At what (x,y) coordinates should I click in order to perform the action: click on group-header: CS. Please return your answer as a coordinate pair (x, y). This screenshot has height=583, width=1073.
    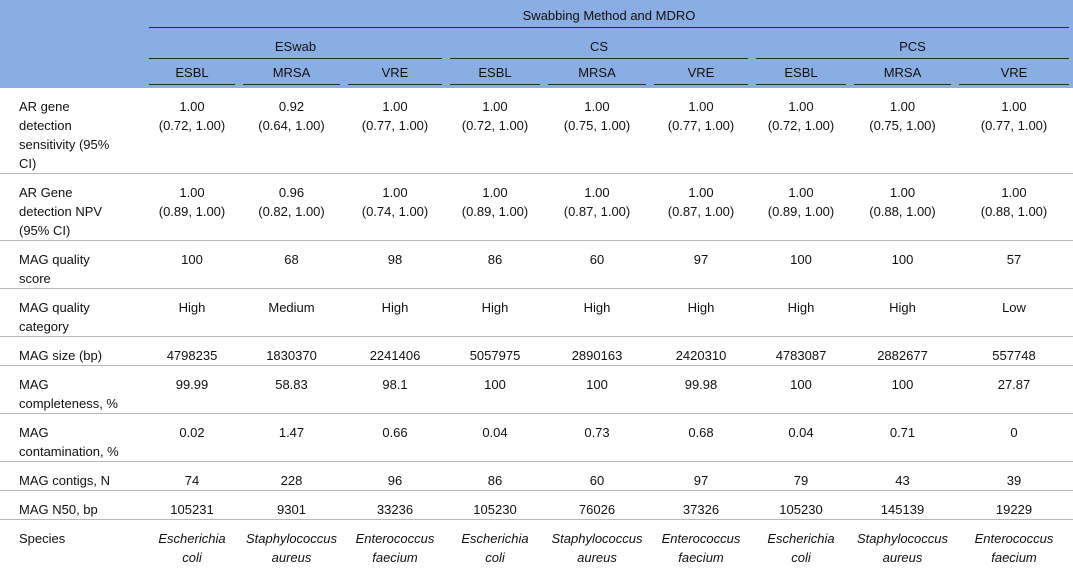
    Looking at the image, I should click on (599, 49).